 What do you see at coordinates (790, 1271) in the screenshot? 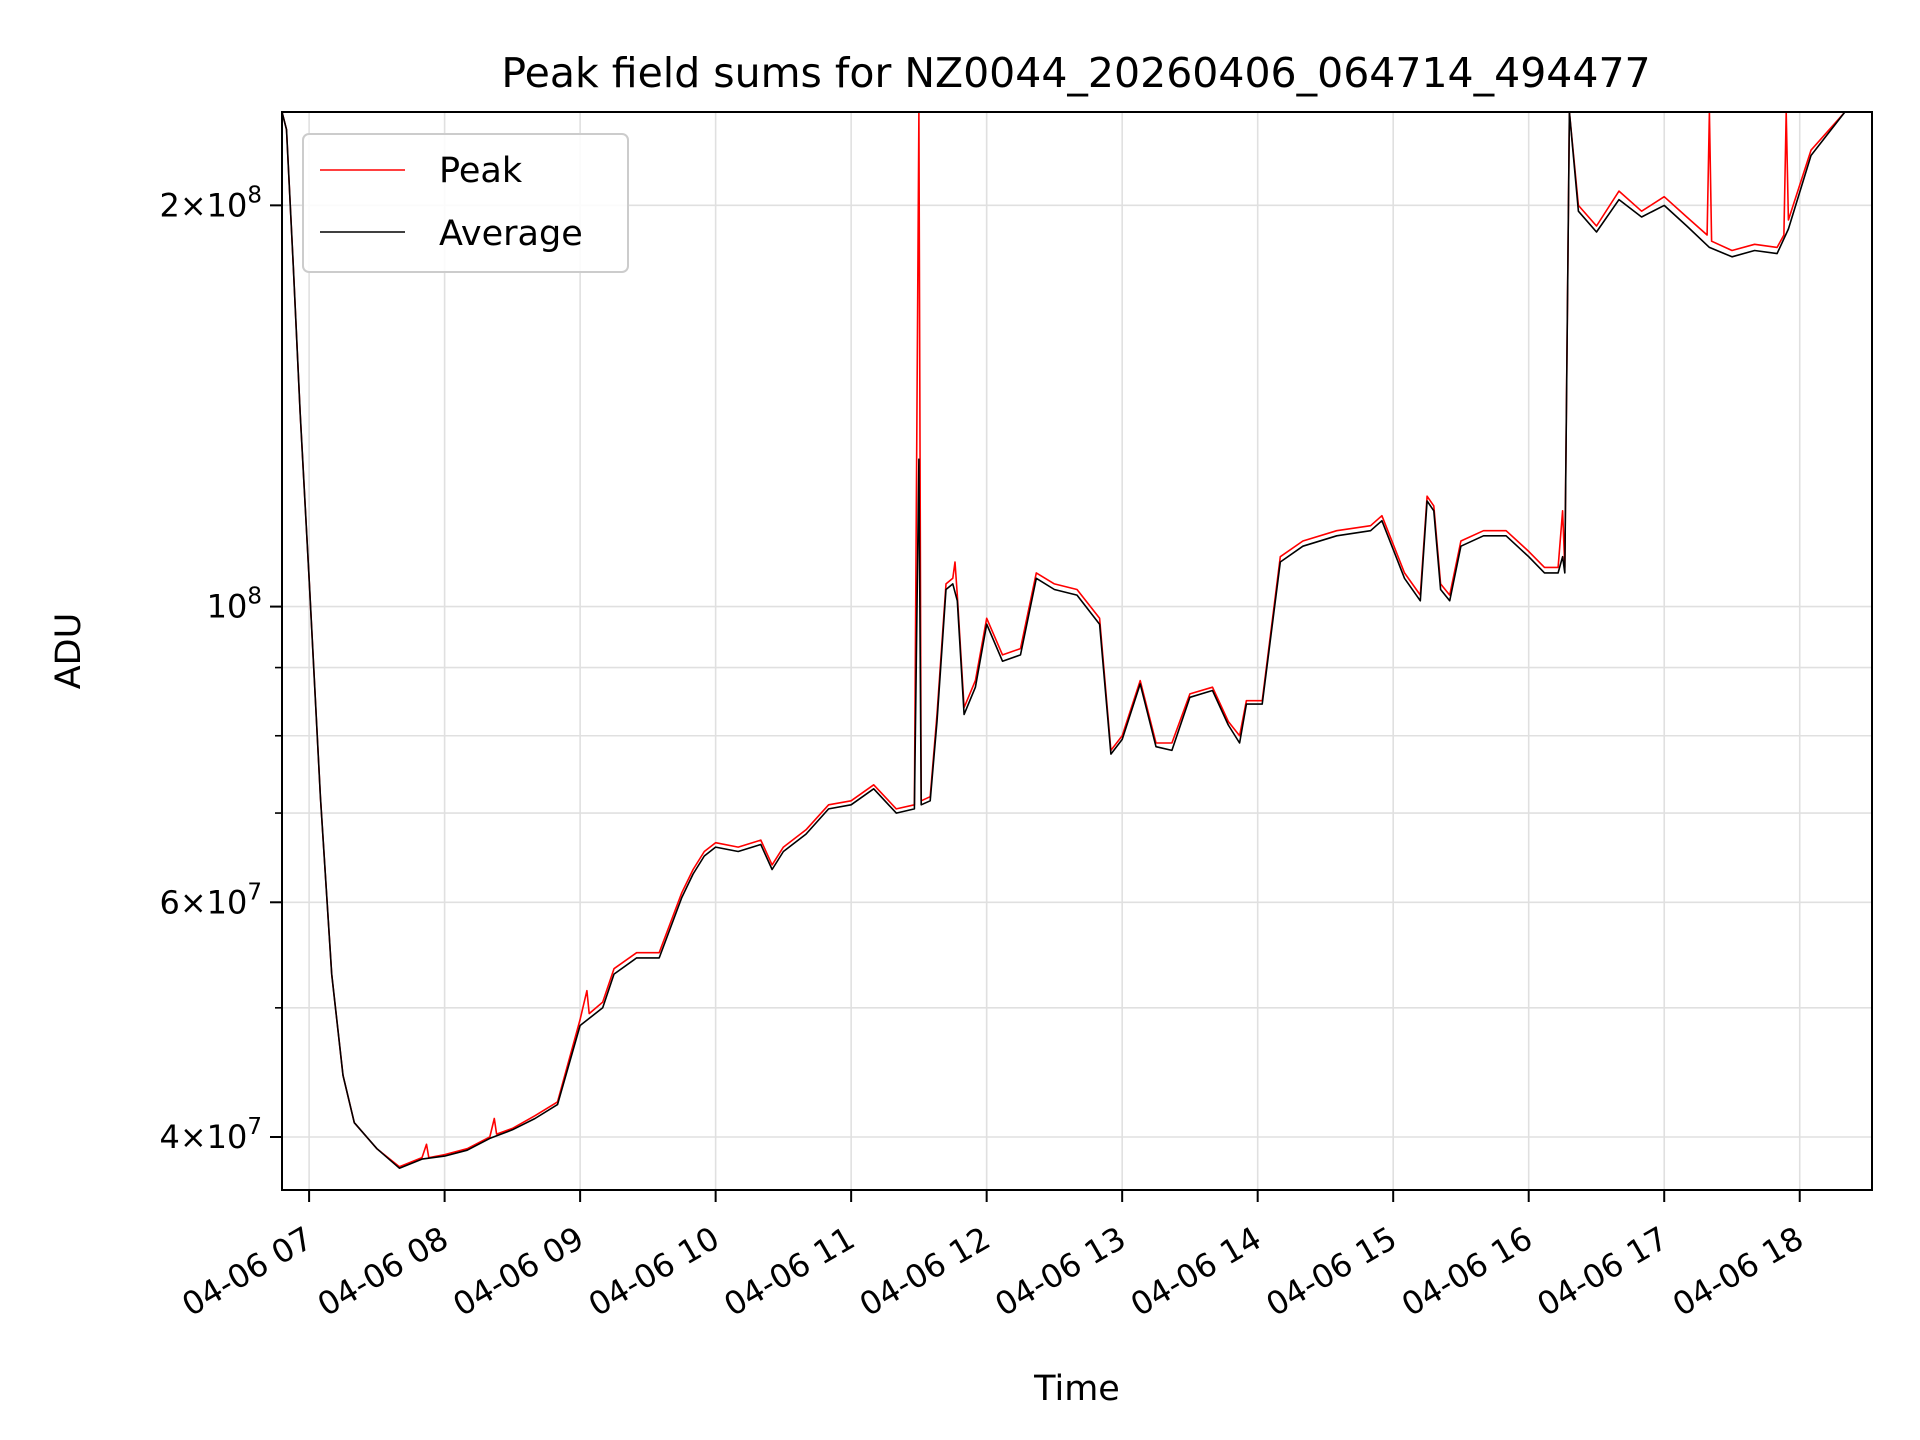
I see `x-tick-label: 04-06 11` at bounding box center [790, 1271].